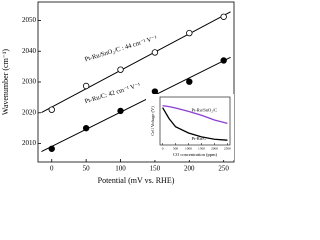 Image resolution: width=320 pixels, height=240 pixels. Describe the element at coordinates (176, 148) in the screenshot. I see `x-tick-label: 500` at that location.